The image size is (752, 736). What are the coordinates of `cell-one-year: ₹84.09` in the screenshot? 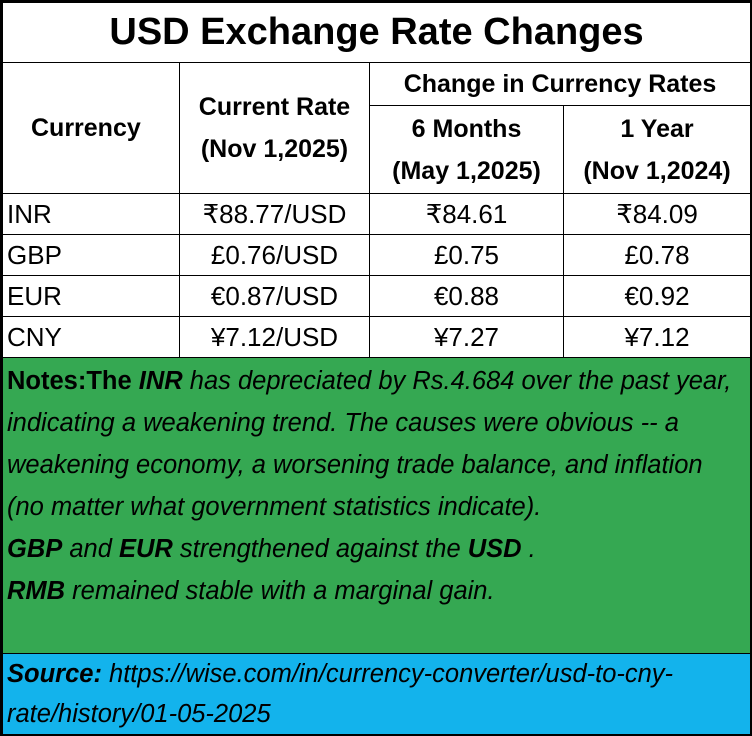 It's located at (657, 214).